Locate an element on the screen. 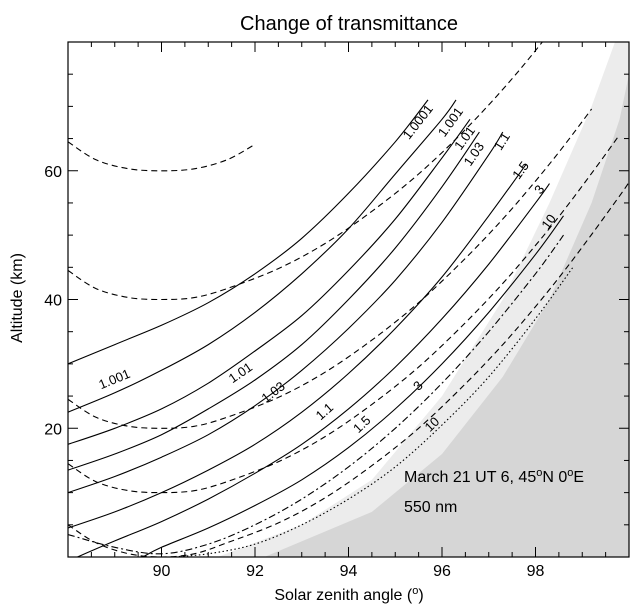  contour-label-10-1: 10 is located at coordinates (548, 221).